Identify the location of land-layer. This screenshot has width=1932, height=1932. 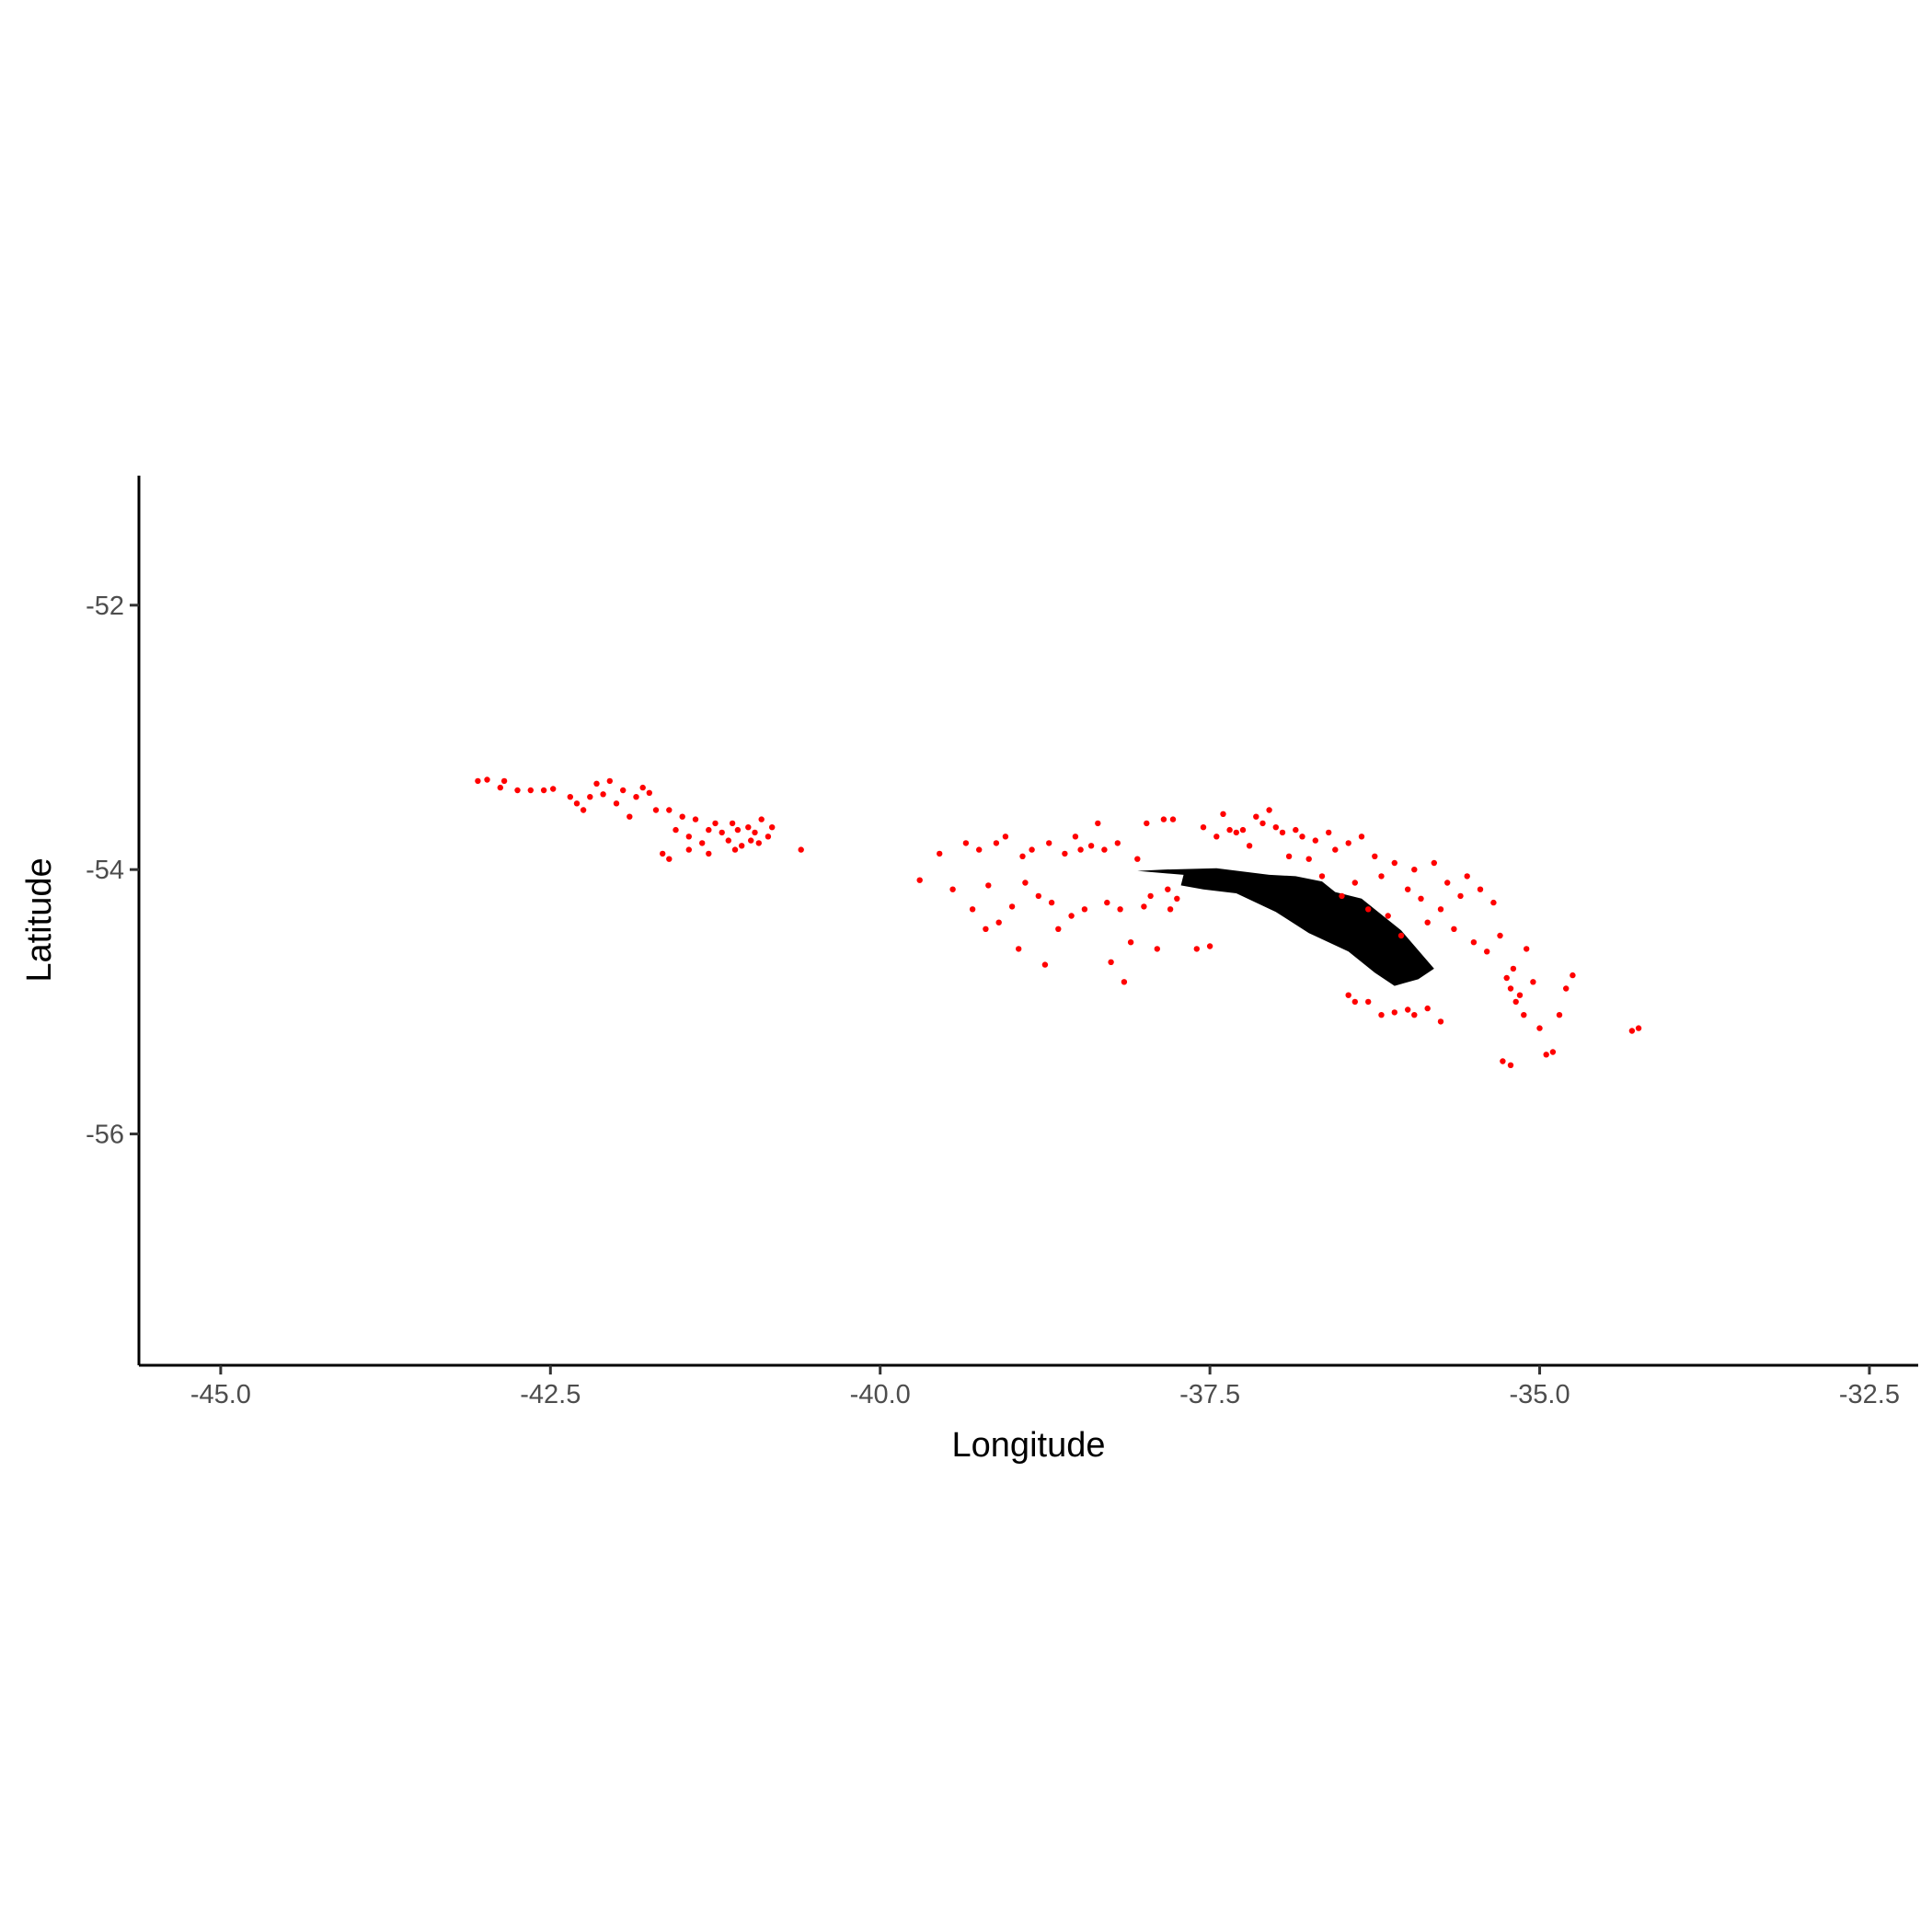
(1285, 927).